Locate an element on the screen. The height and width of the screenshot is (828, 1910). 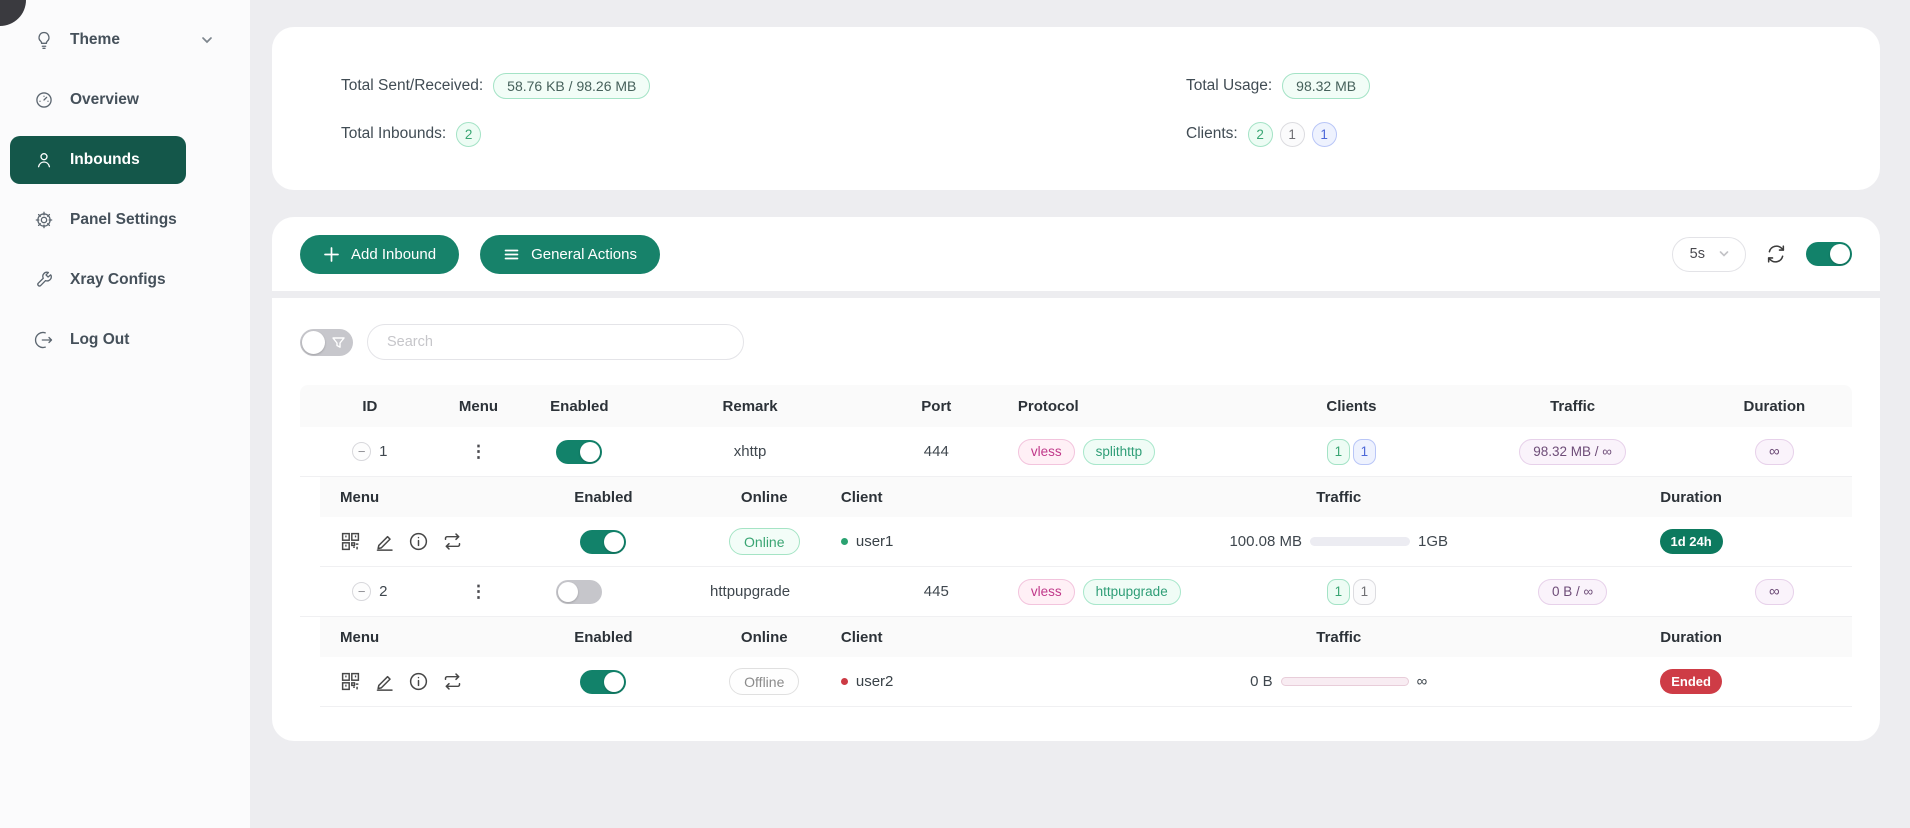
section-divider is located at coordinates (1076, 294).